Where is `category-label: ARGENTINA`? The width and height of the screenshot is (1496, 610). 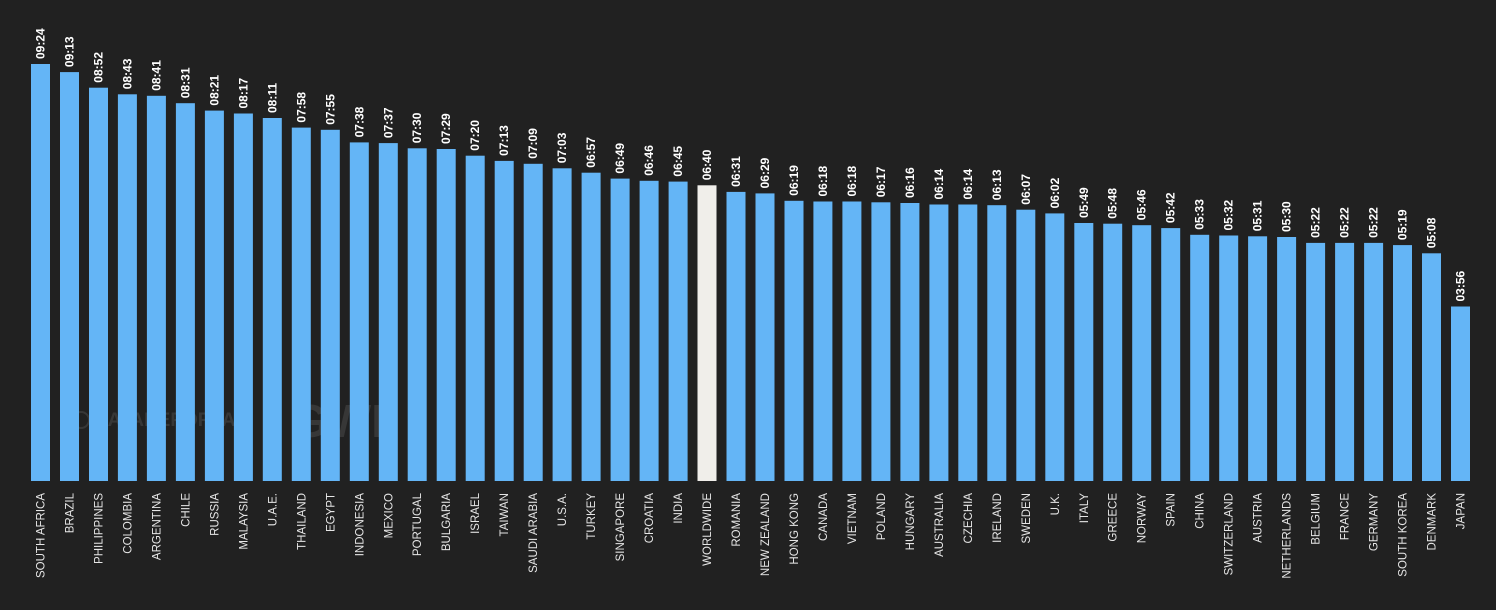 category-label: ARGENTINA is located at coordinates (157, 526).